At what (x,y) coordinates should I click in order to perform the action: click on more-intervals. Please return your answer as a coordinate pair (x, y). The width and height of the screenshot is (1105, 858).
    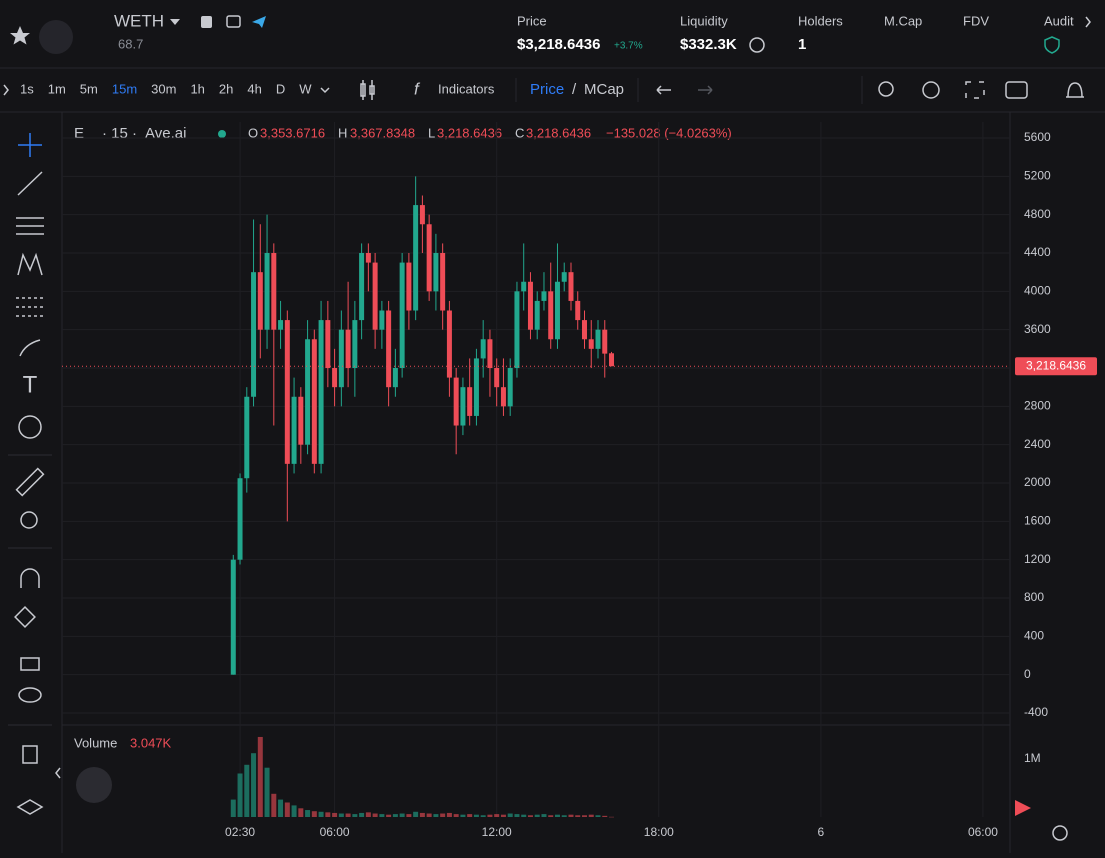
    Looking at the image, I should click on (325, 90).